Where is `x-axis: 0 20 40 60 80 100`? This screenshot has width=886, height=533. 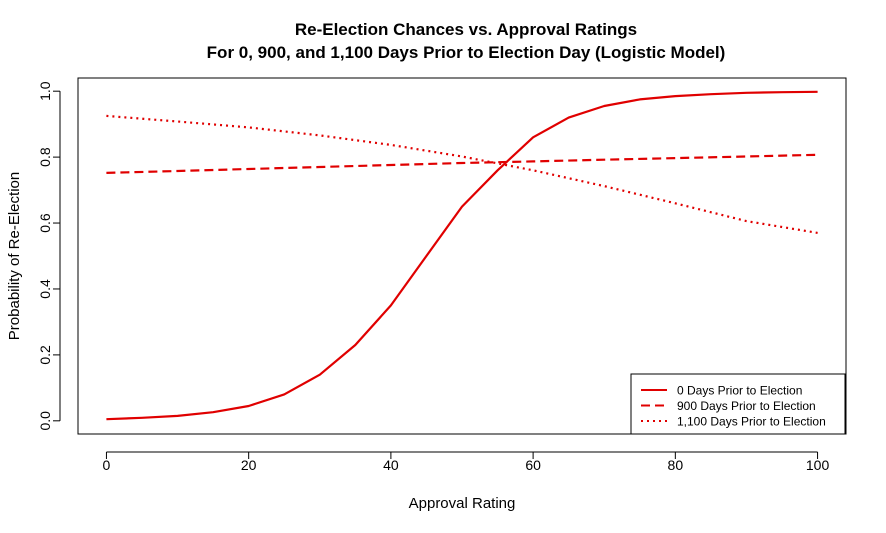 x-axis: 0 20 40 60 80 100 is located at coordinates (466, 462).